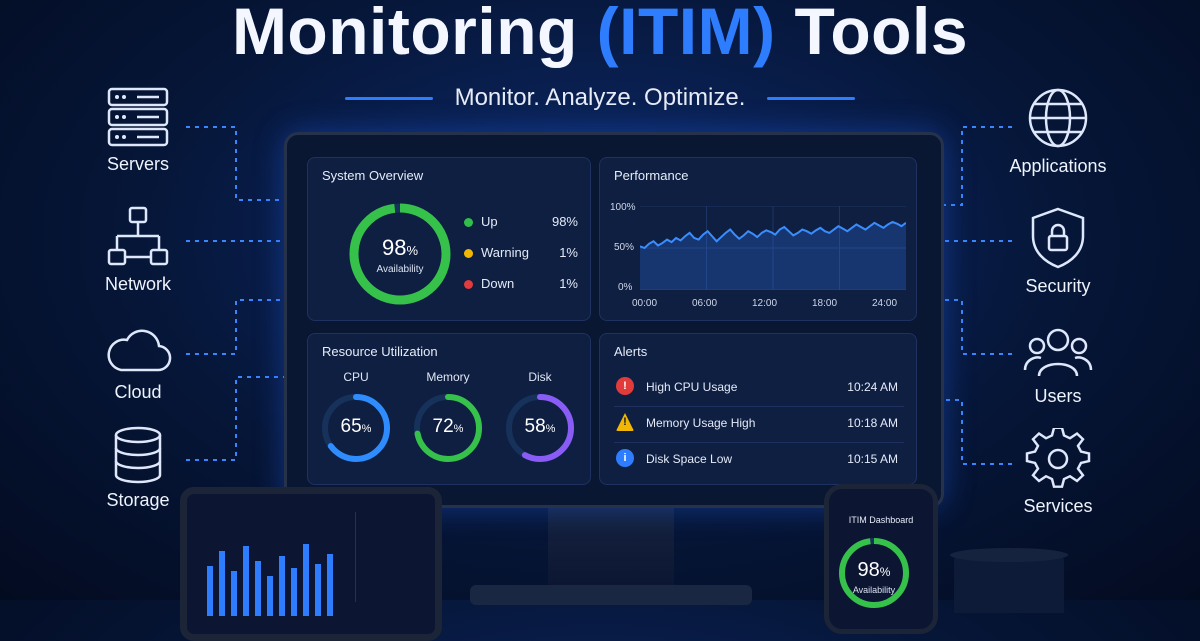 Image resolution: width=1200 pixels, height=641 pixels. What do you see at coordinates (138, 500) in the screenshot?
I see `node-label: Storage` at bounding box center [138, 500].